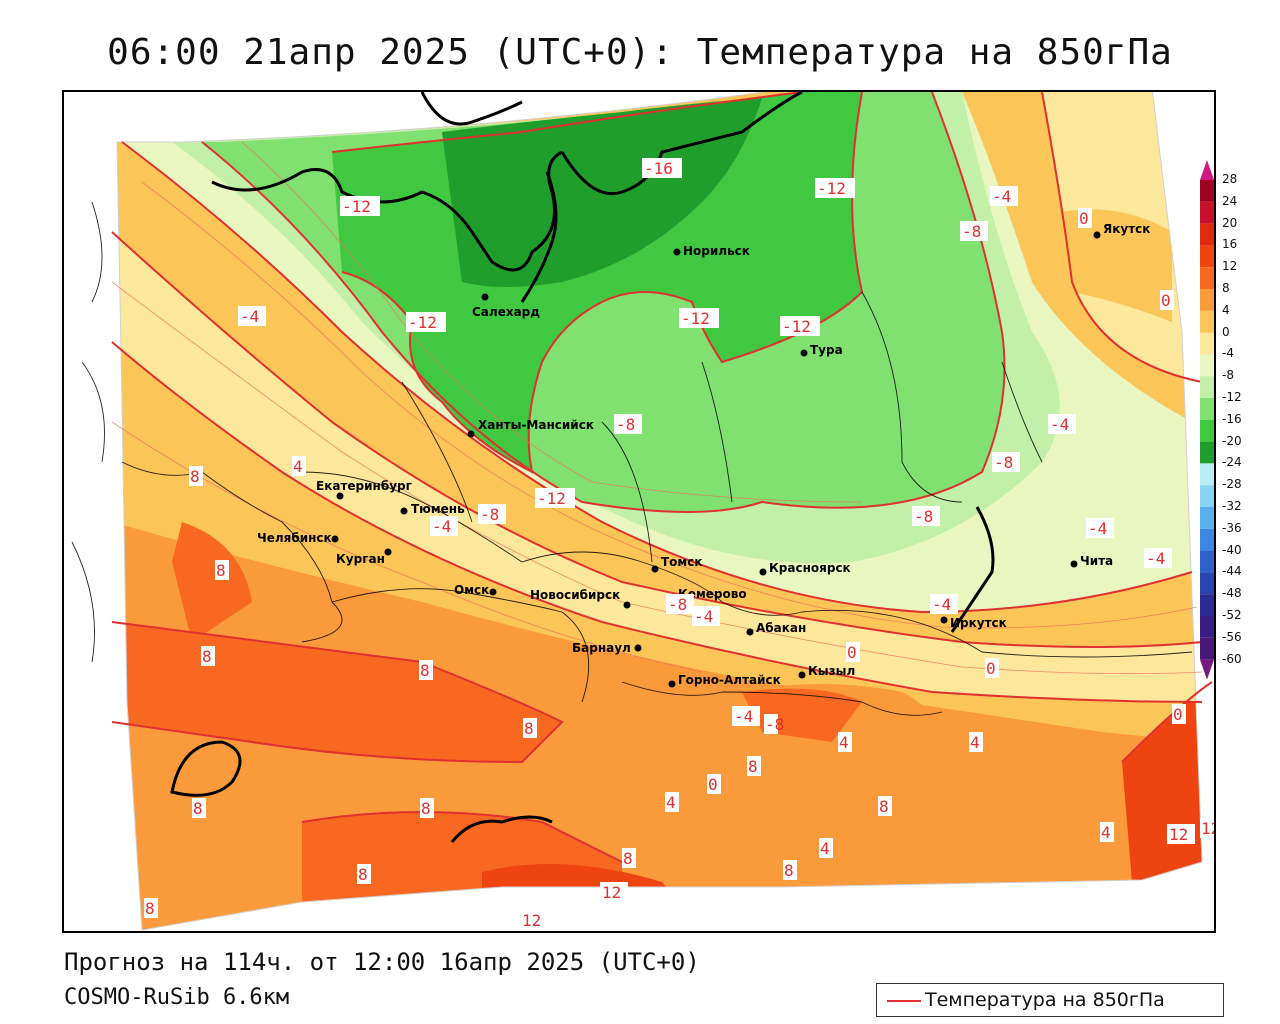 The height and width of the screenshot is (1024, 1280). What do you see at coordinates (1230, 200) in the screenshot?
I see `colorbar-tick-label: 24` at bounding box center [1230, 200].